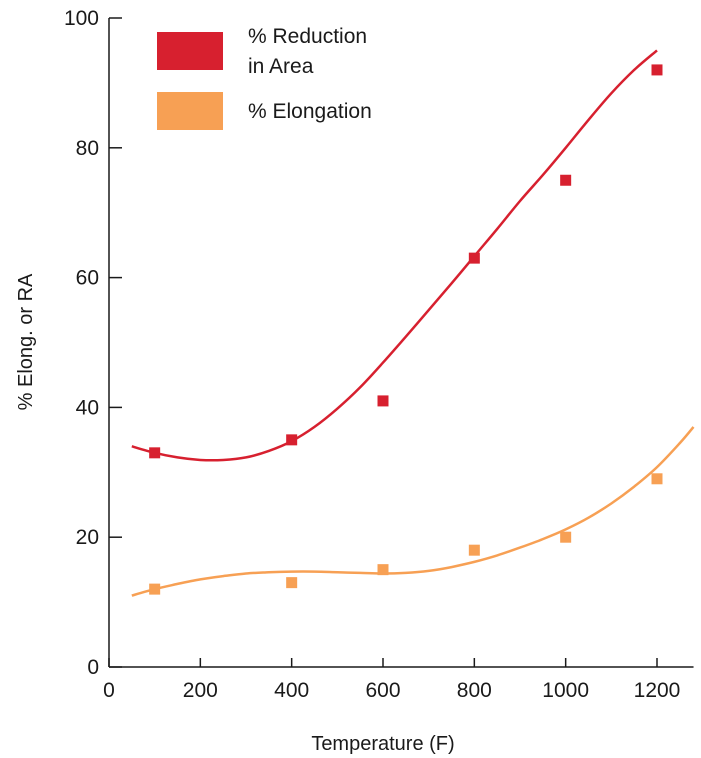 This screenshot has height=758, width=701. I want to click on y-axis-title: % Elong. or RA, so click(26, 341).